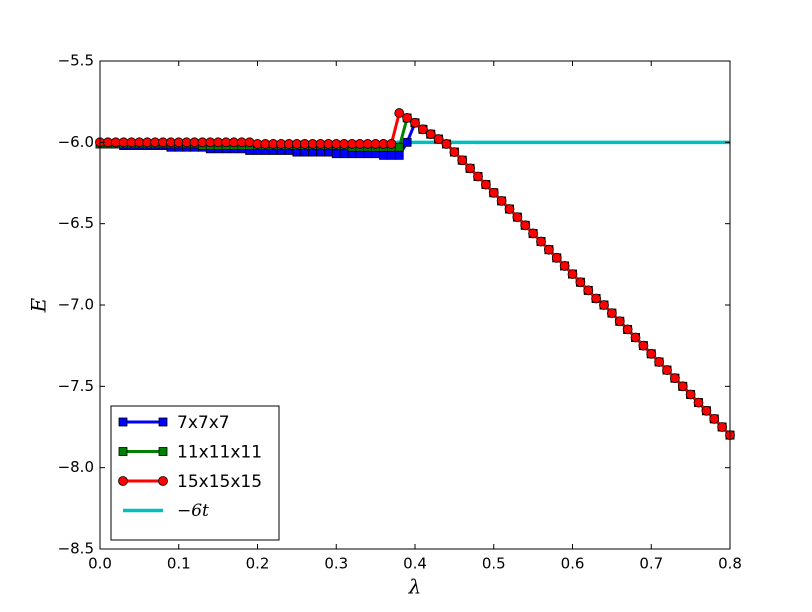  What do you see at coordinates (39, 305) in the screenshot?
I see `y-axis-label: E` at bounding box center [39, 305].